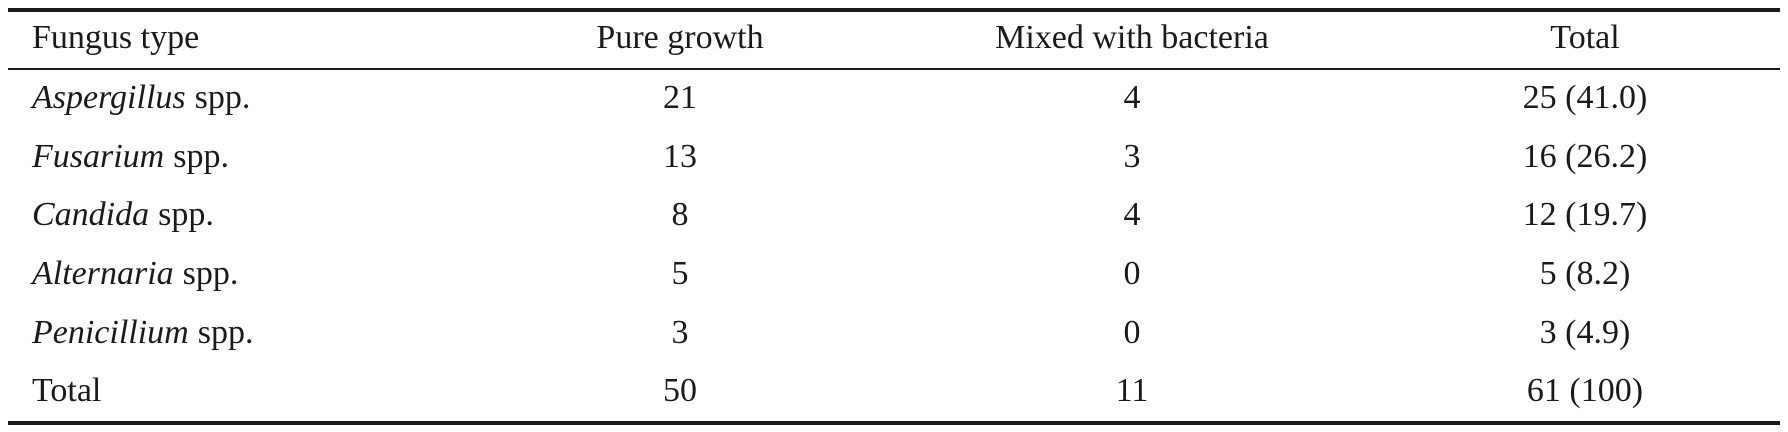  I want to click on table-cell: 61 (100), so click(1585, 390).